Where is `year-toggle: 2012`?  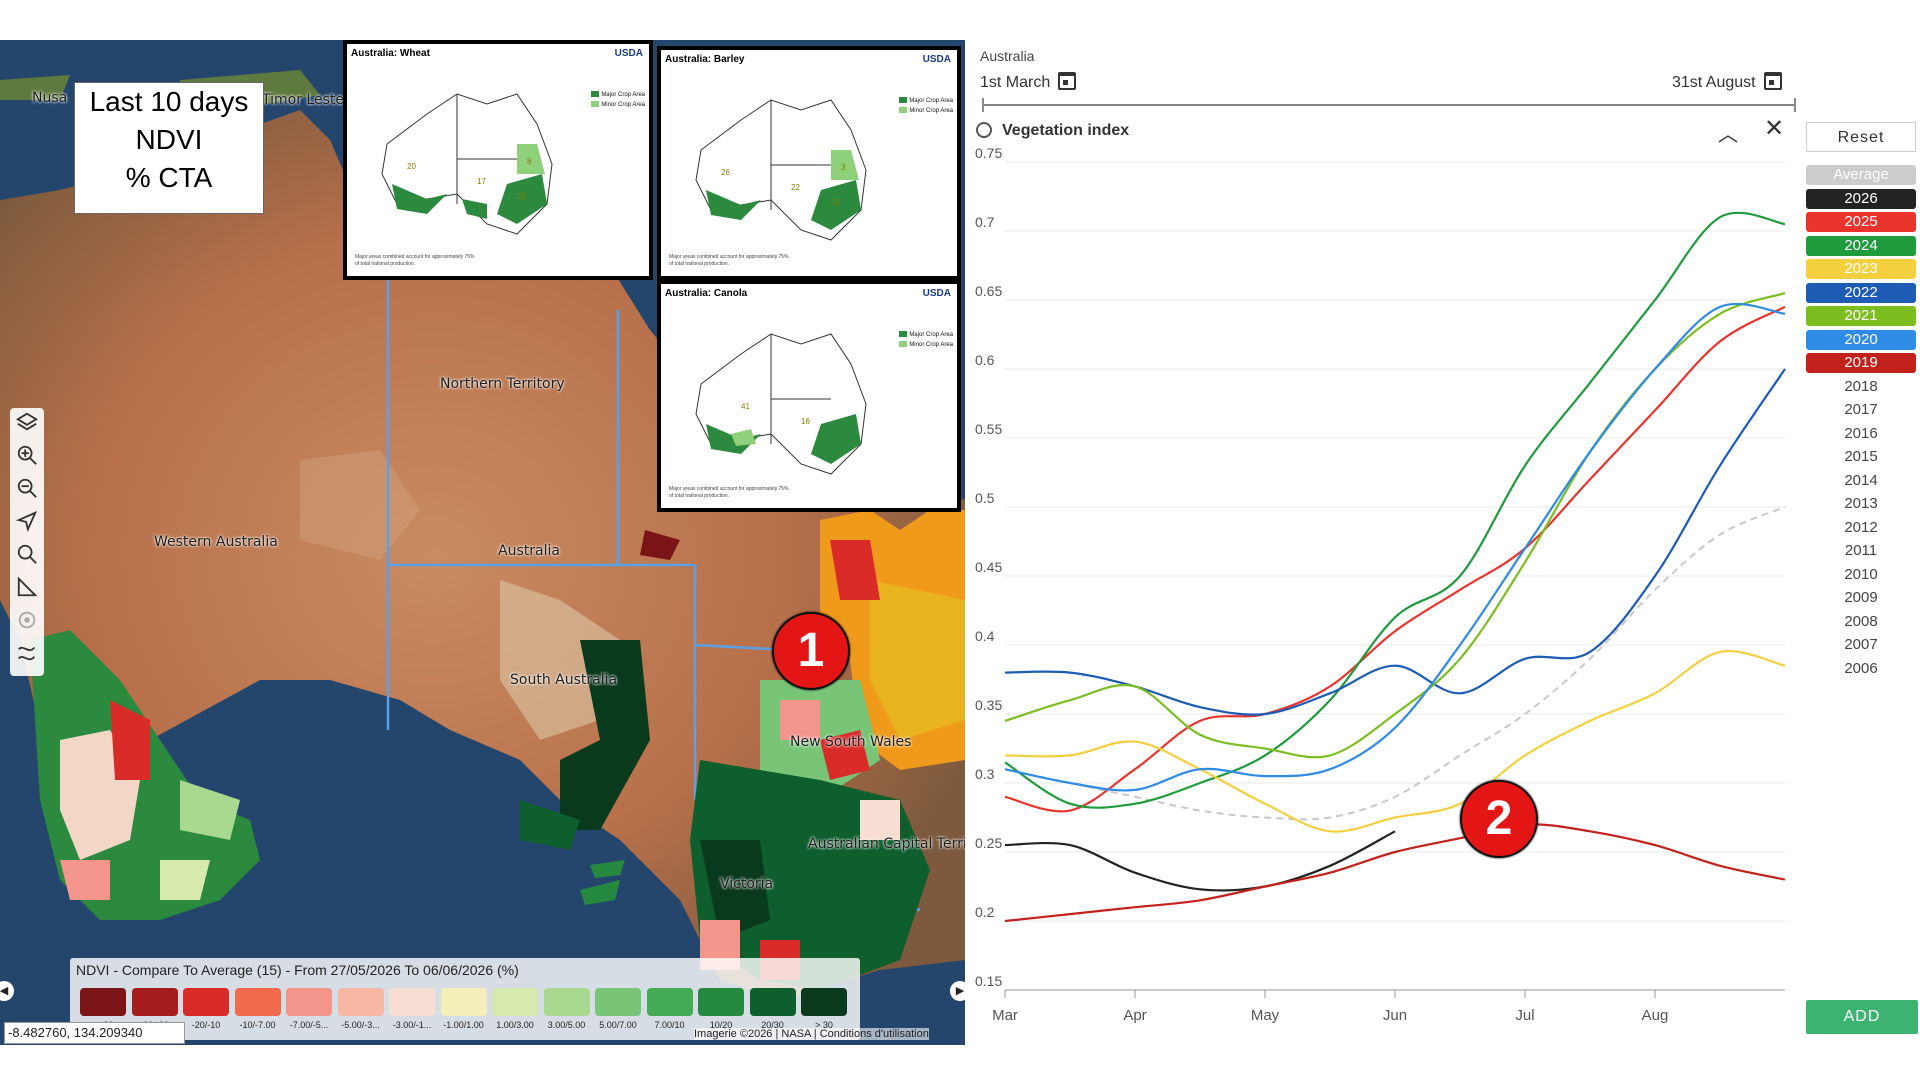 year-toggle: 2012 is located at coordinates (1861, 527).